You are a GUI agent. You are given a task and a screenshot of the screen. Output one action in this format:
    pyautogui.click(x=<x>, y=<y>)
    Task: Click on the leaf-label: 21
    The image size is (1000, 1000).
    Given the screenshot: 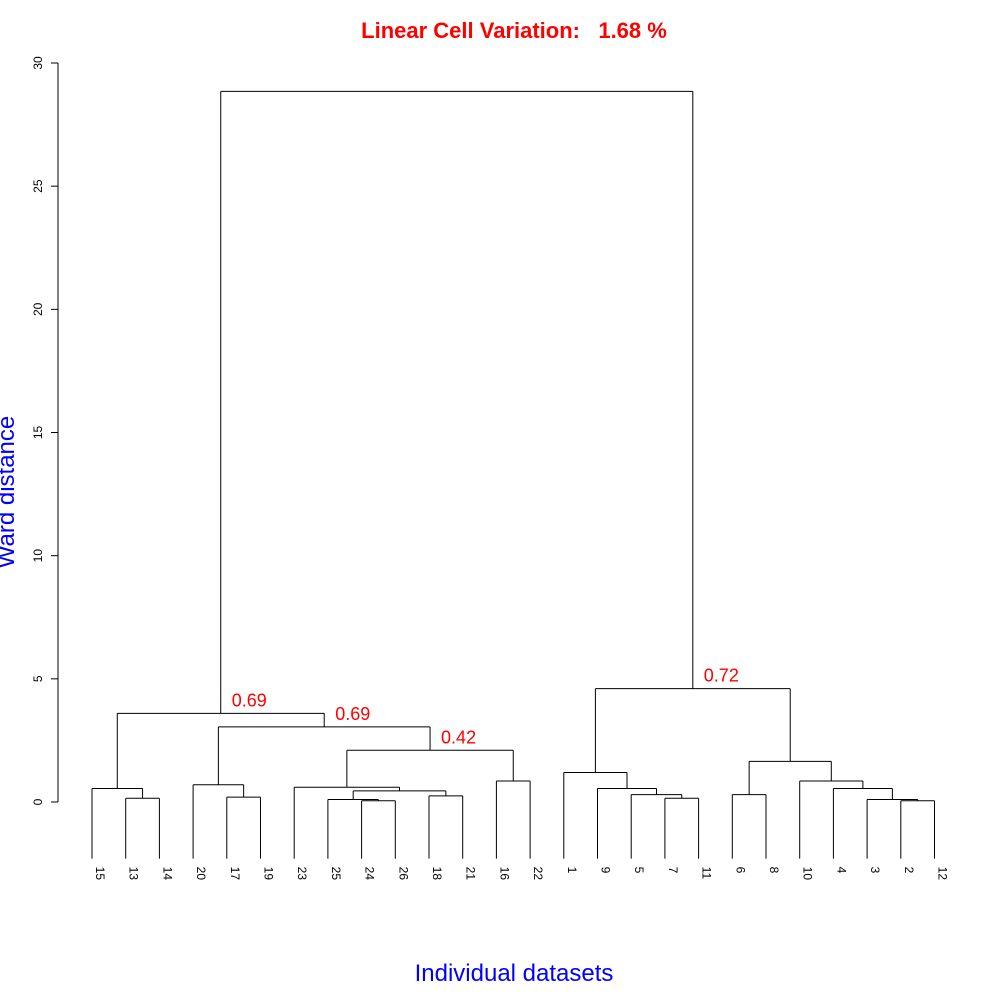 What is the action you would take?
    pyautogui.click(x=471, y=874)
    